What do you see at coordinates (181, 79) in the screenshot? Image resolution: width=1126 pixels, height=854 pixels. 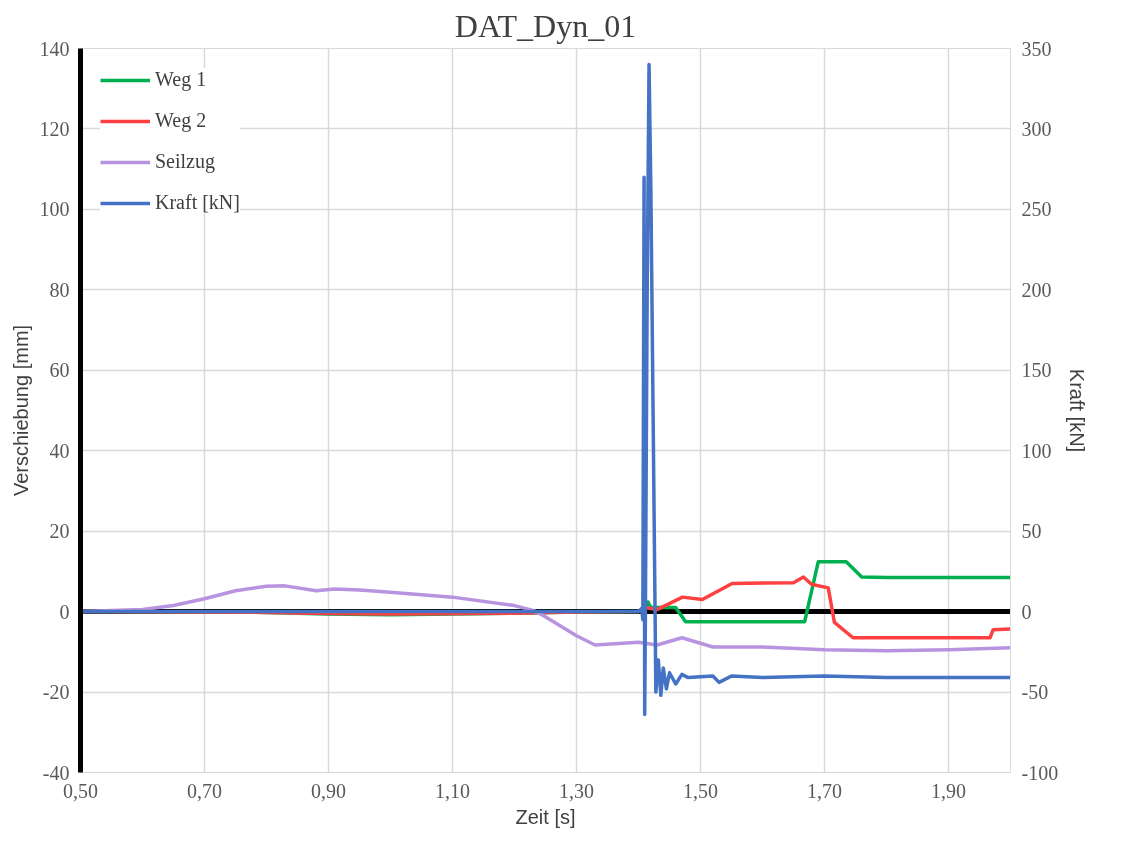 I see `legend-label: Weg 1` at bounding box center [181, 79].